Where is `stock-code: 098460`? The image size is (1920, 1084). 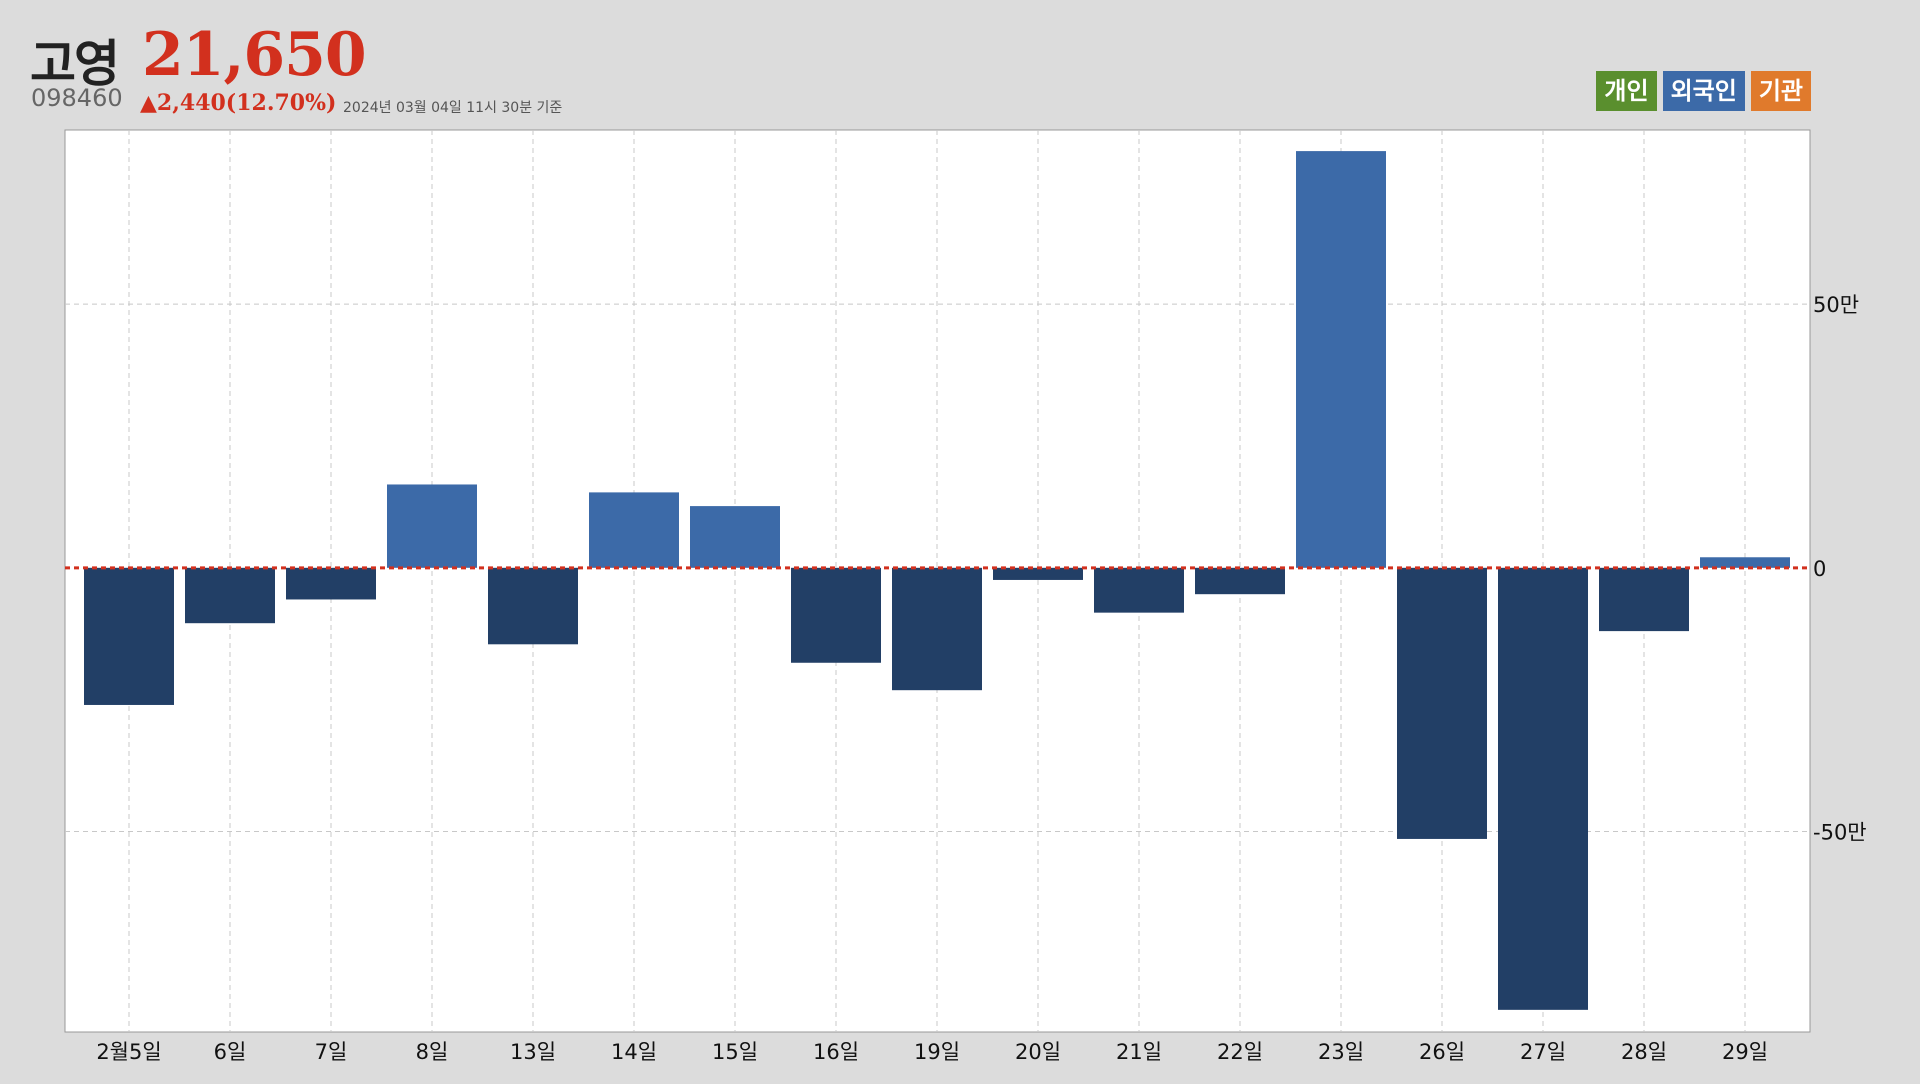
stock-code: 098460 is located at coordinates (77, 98).